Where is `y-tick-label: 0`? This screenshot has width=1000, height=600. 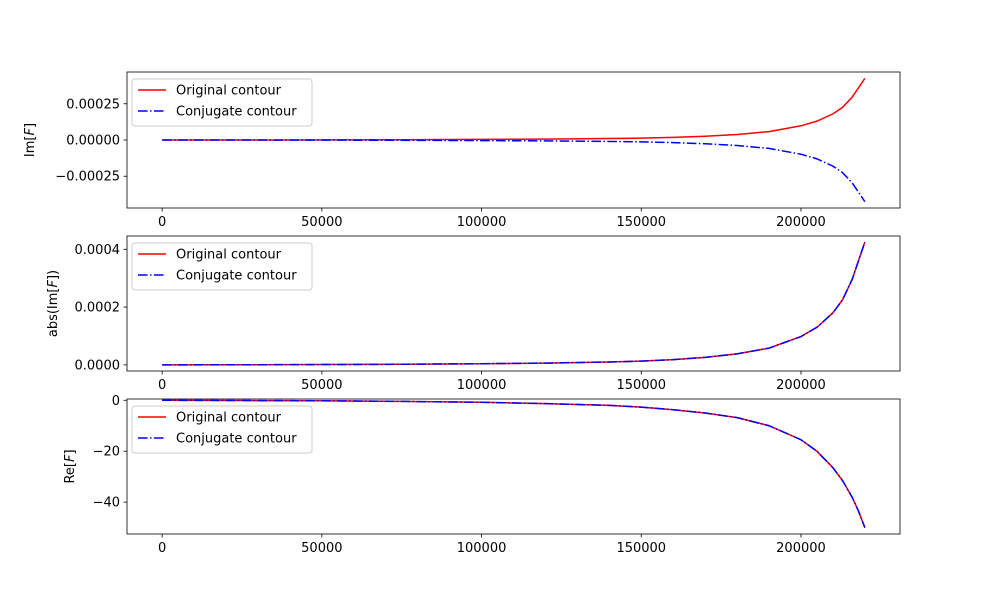 y-tick-label: 0 is located at coordinates (116, 401).